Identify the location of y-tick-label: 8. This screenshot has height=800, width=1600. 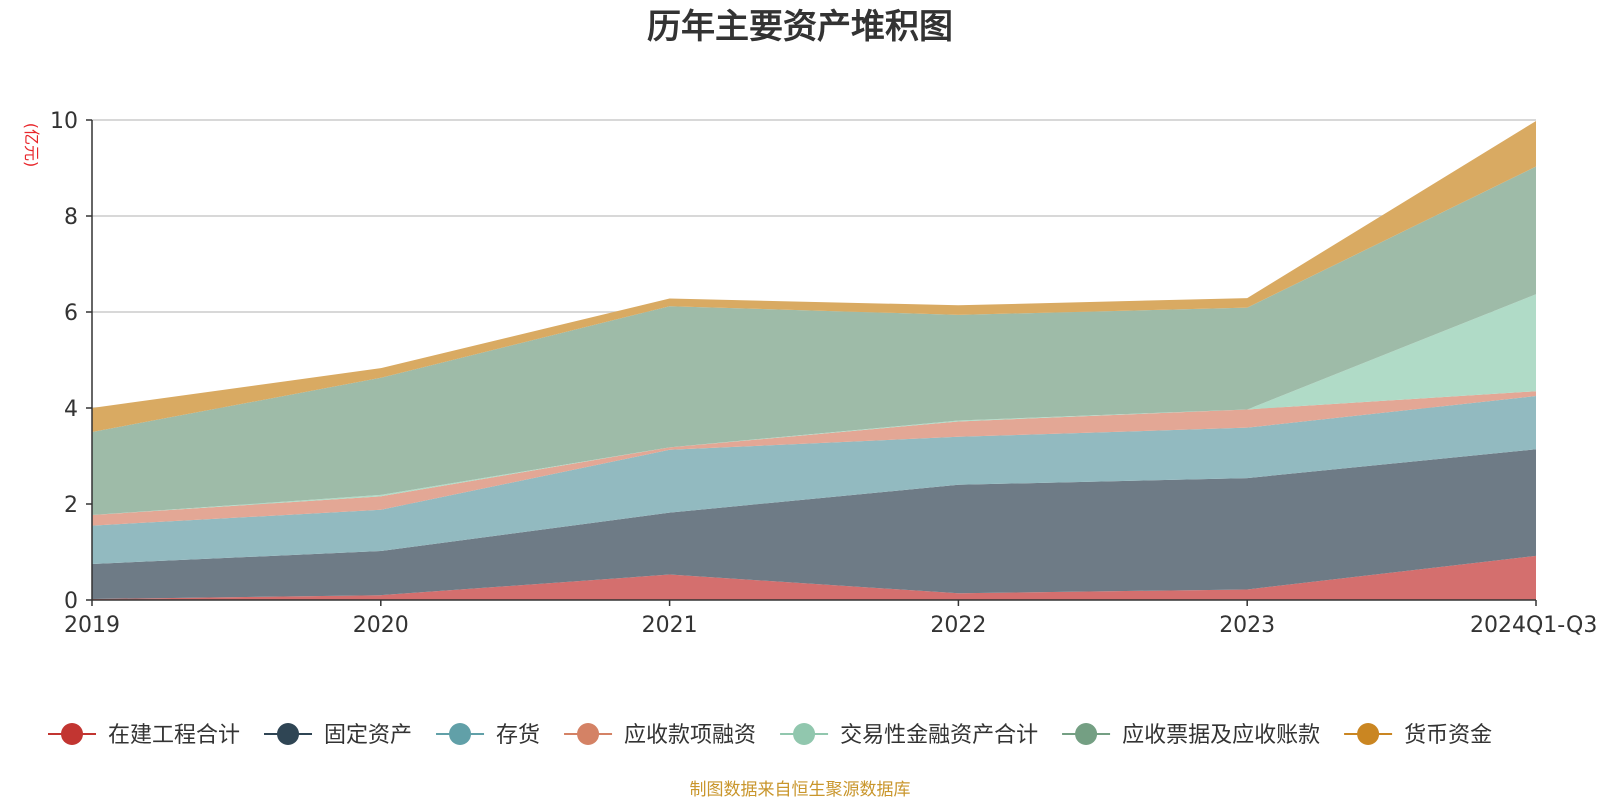
(71, 217).